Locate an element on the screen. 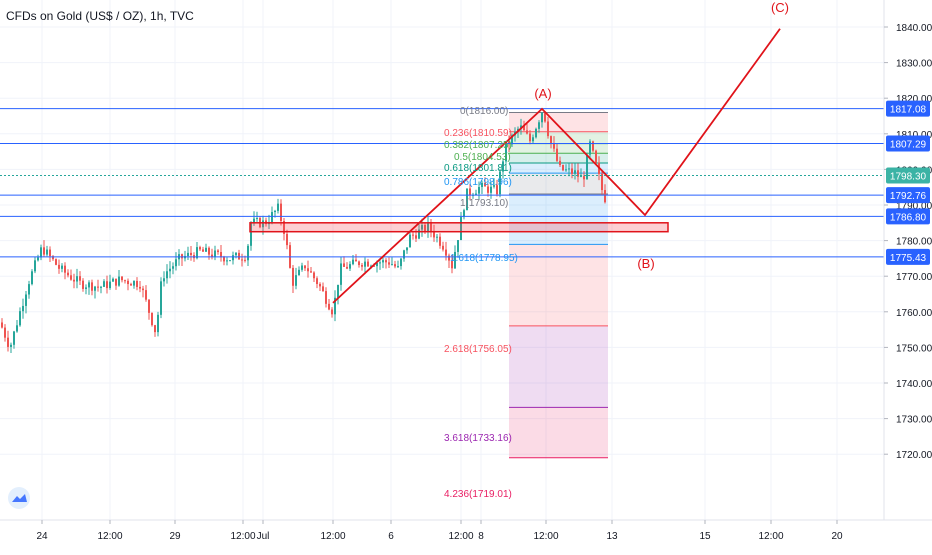 This screenshot has height=555, width=932. wave-label-b: (B) is located at coordinates (645, 263).